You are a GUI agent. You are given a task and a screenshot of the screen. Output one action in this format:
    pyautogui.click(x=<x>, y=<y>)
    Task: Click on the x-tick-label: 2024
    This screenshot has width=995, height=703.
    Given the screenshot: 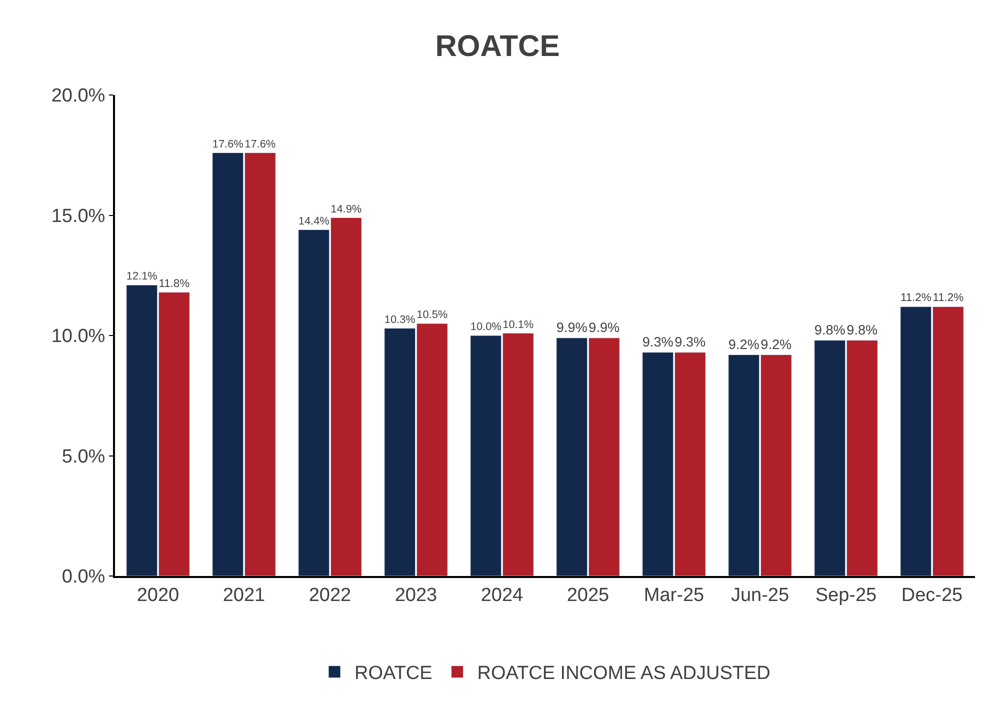 What is the action you would take?
    pyautogui.click(x=502, y=595)
    